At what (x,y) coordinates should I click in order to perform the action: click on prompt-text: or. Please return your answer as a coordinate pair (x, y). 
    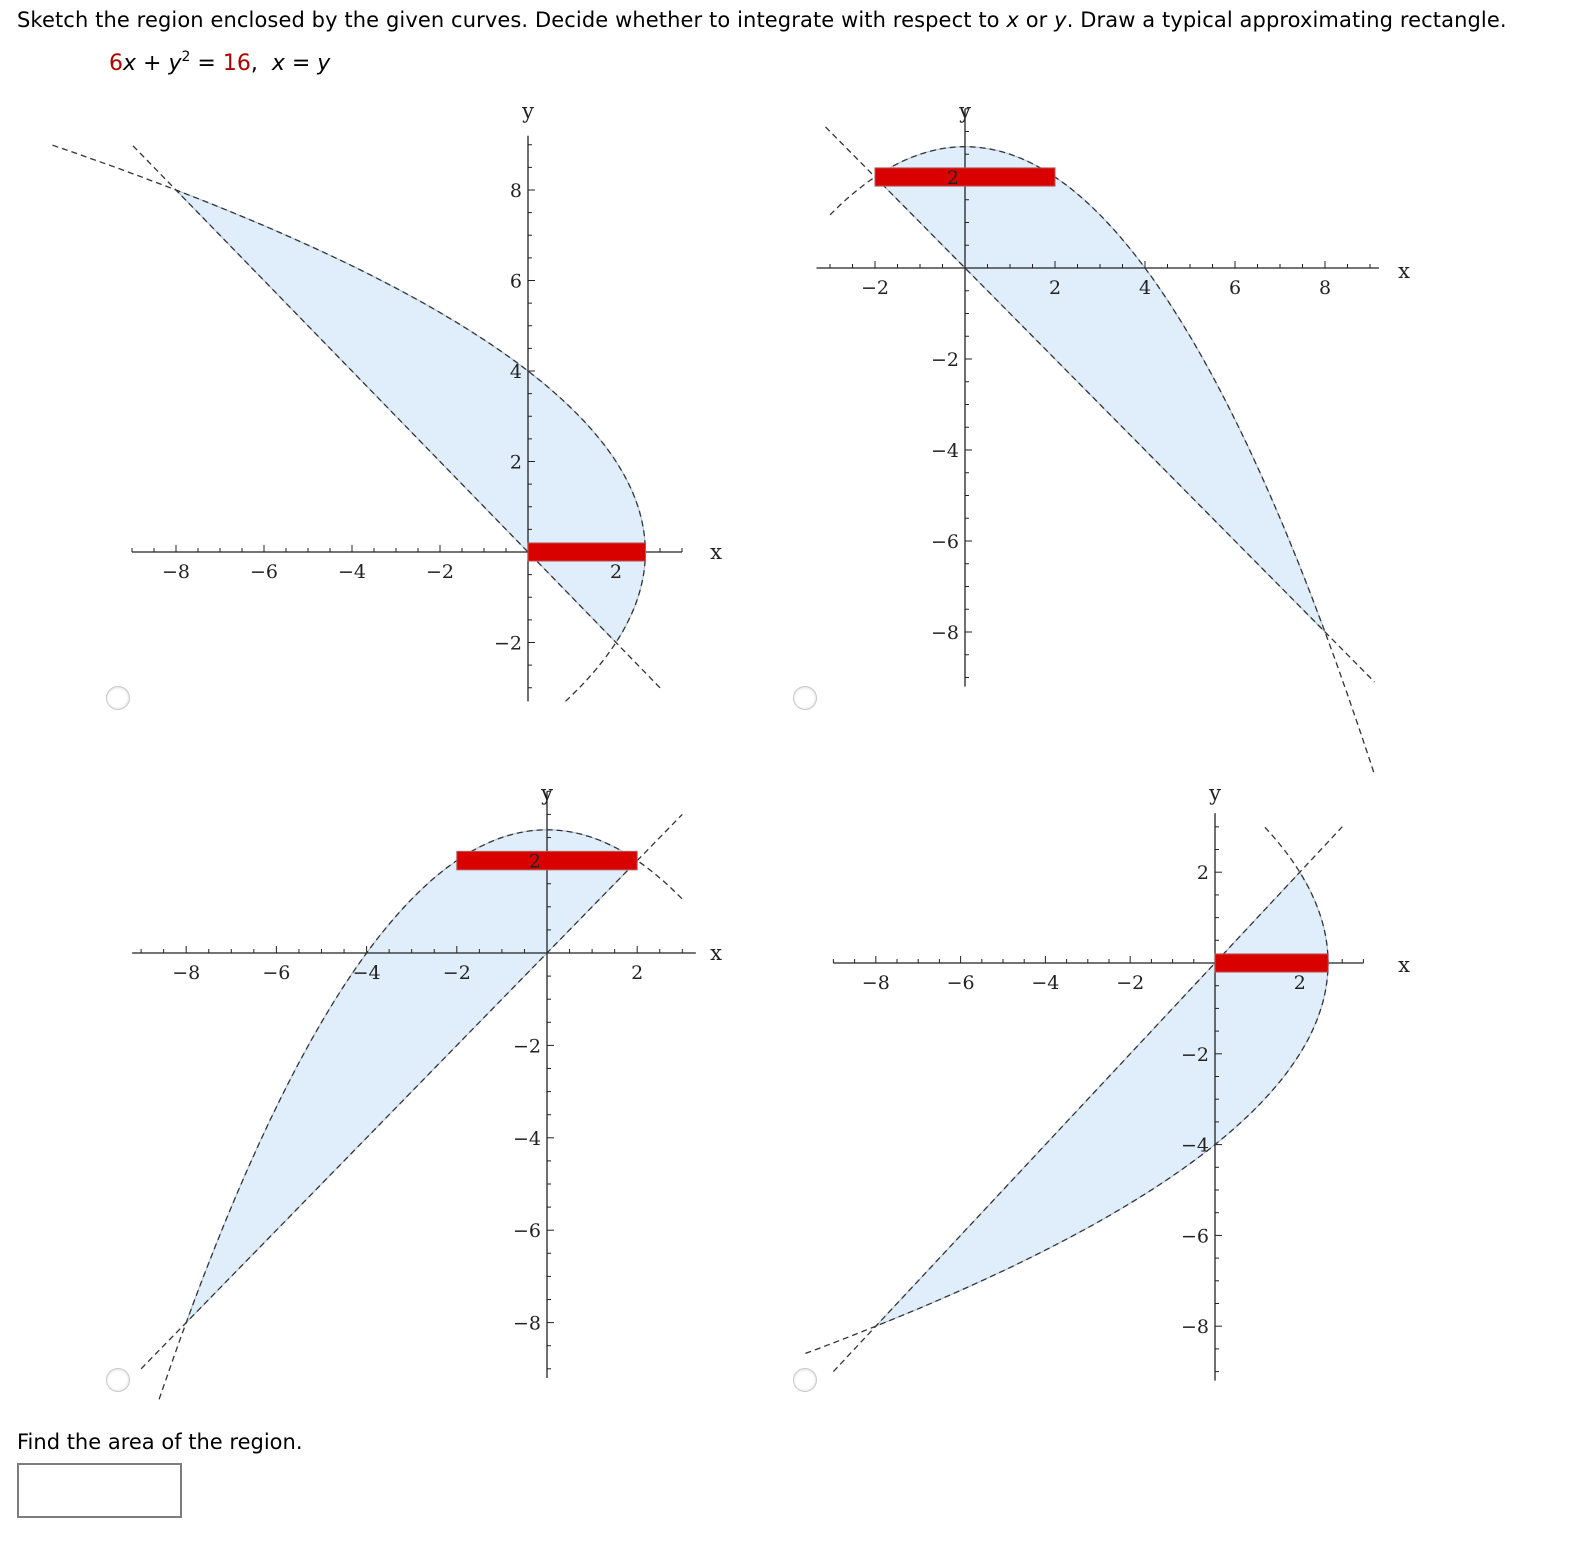
    Looking at the image, I should click on (1036, 20).